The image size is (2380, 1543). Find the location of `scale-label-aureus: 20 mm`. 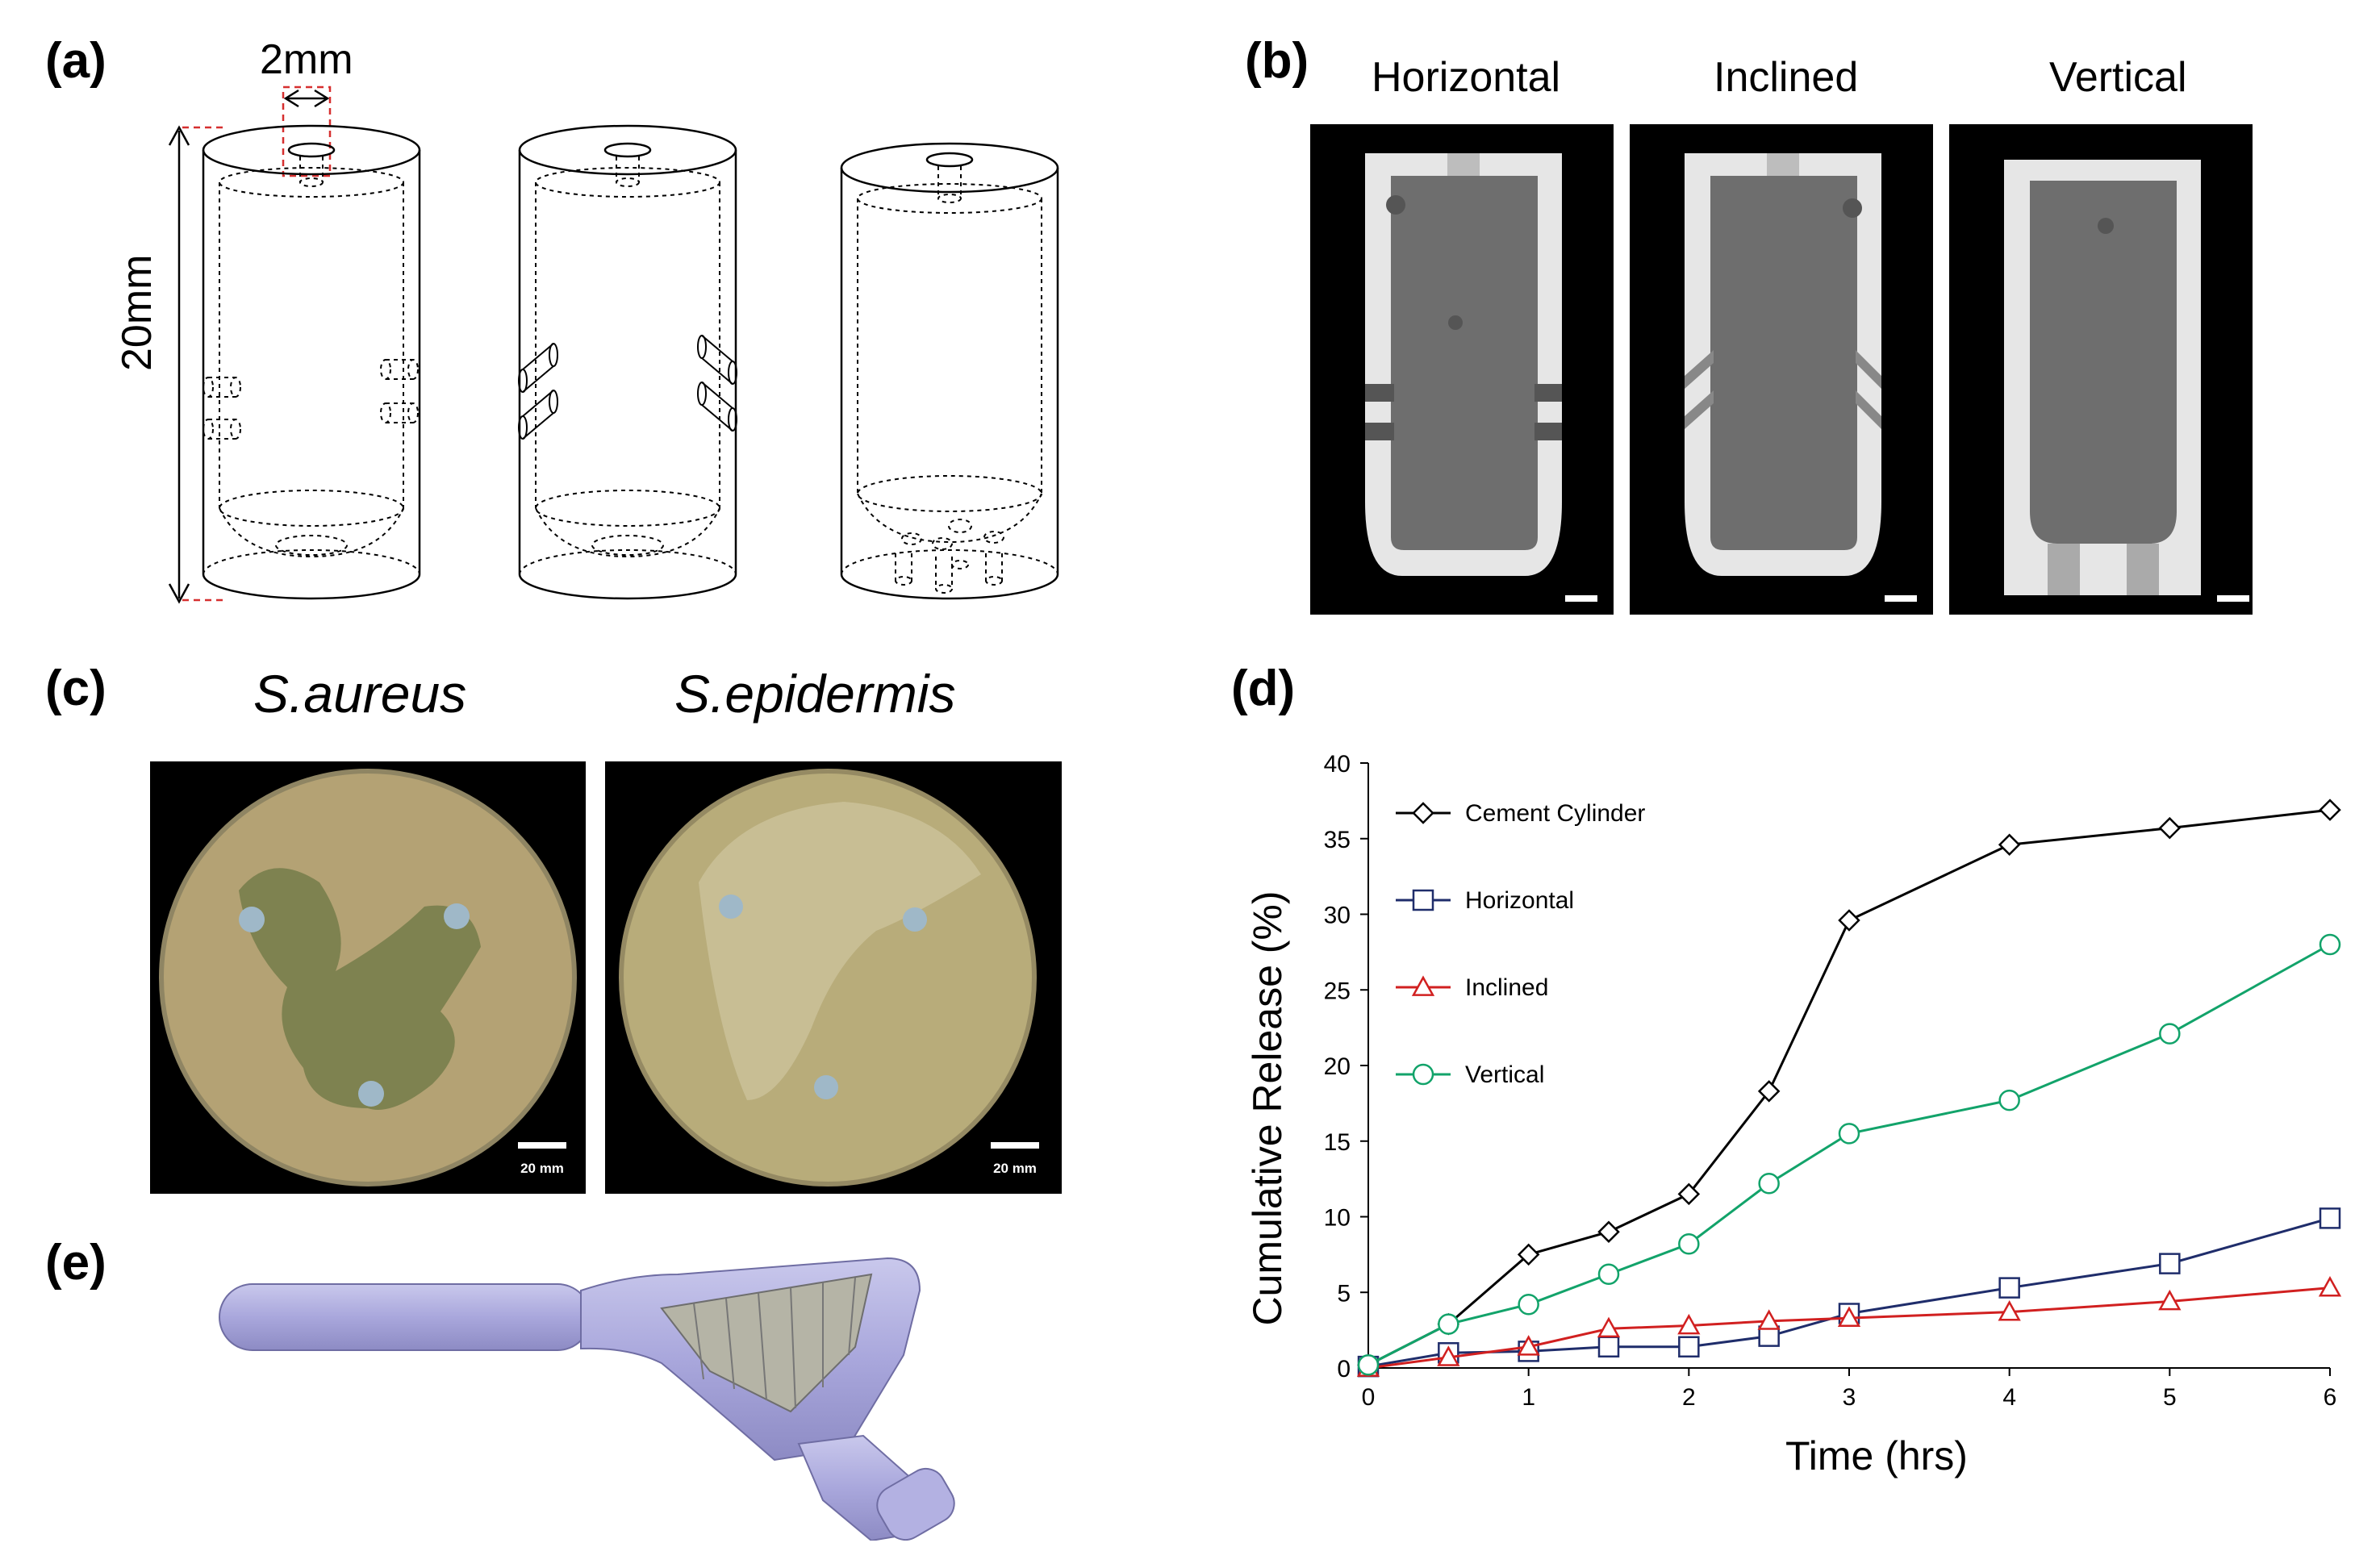

scale-label-aureus: 20 mm is located at coordinates (542, 1168).